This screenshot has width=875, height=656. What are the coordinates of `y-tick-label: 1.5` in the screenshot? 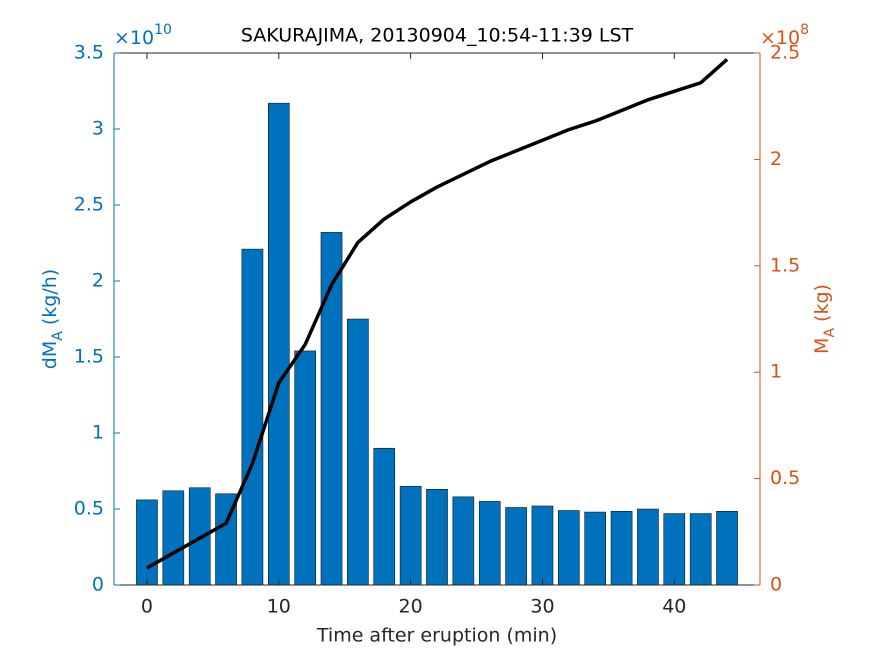 It's located at (89, 357).